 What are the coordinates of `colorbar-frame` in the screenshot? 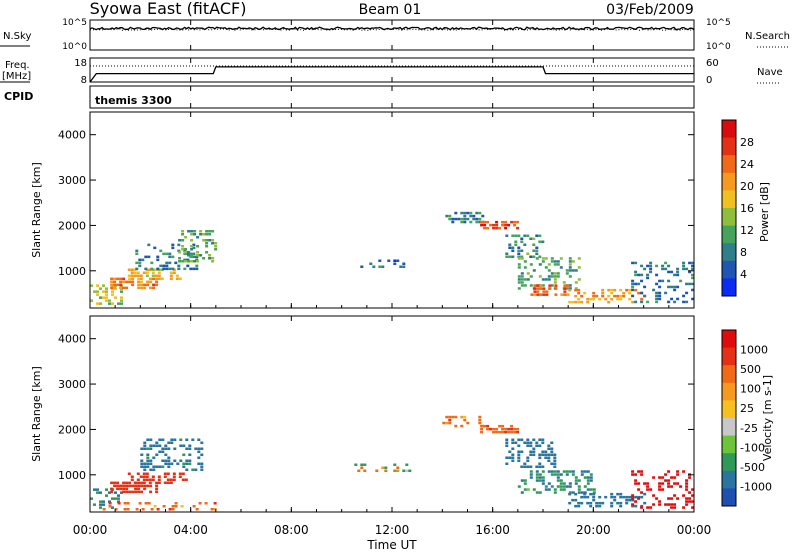 It's located at (729, 418).